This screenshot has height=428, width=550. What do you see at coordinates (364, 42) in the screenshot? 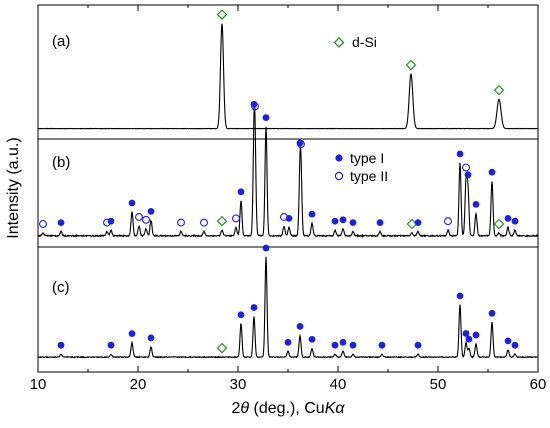
I see `legend-d-si-label: d-Si` at bounding box center [364, 42].